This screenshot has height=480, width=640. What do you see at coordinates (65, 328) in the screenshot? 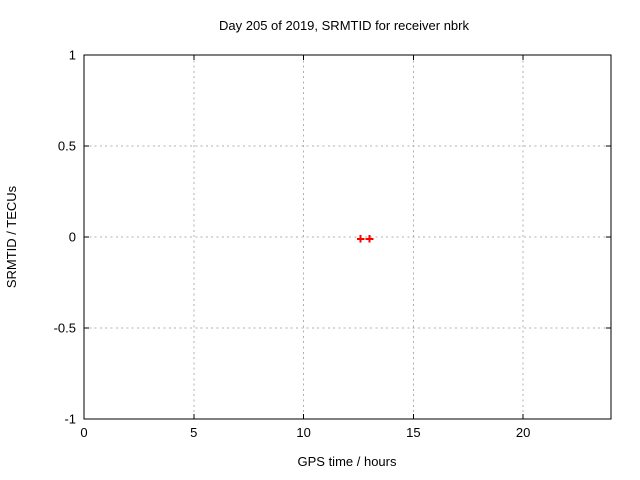
I see `y-tick-label: -0.5` at bounding box center [65, 328].